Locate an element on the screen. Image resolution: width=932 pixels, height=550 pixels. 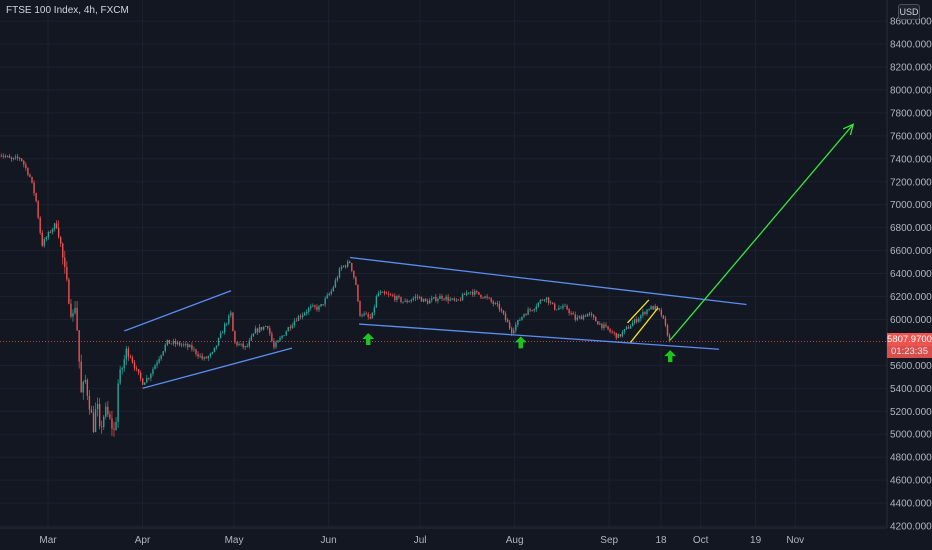
price-axis is located at coordinates (909, 264).